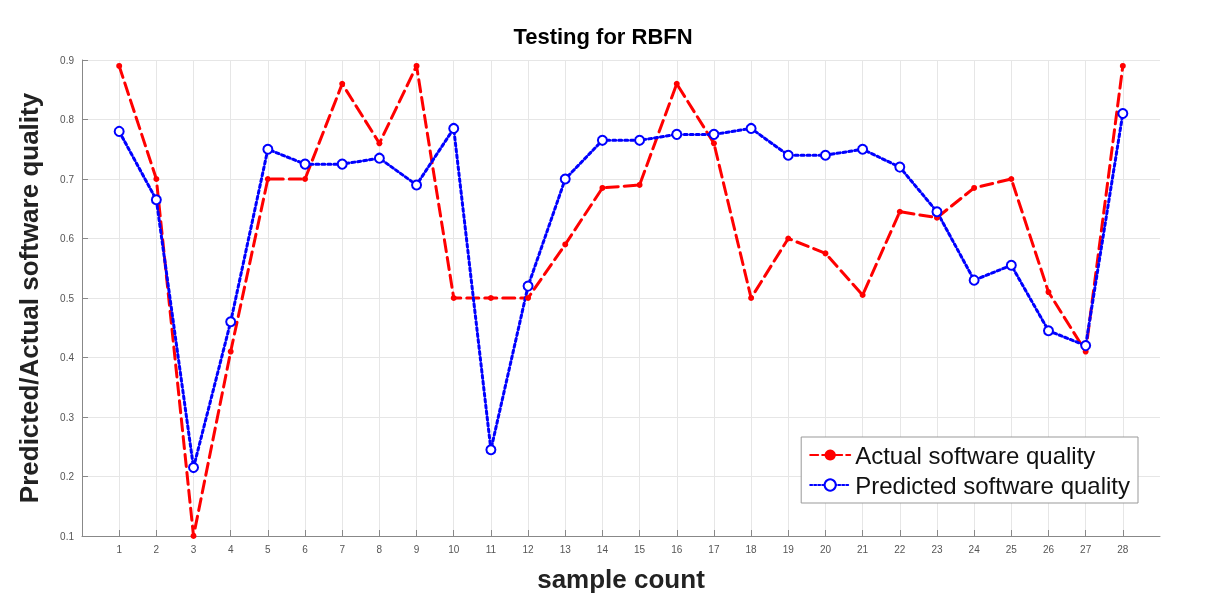 This screenshot has height=605, width=1209. I want to click on y-tick-label: 0.3, so click(67, 417).